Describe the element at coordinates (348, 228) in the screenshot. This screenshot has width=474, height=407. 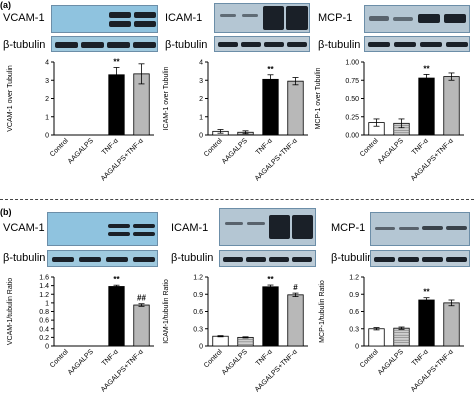
I see `blot-label-mcp1-b: MCP-1` at that location.